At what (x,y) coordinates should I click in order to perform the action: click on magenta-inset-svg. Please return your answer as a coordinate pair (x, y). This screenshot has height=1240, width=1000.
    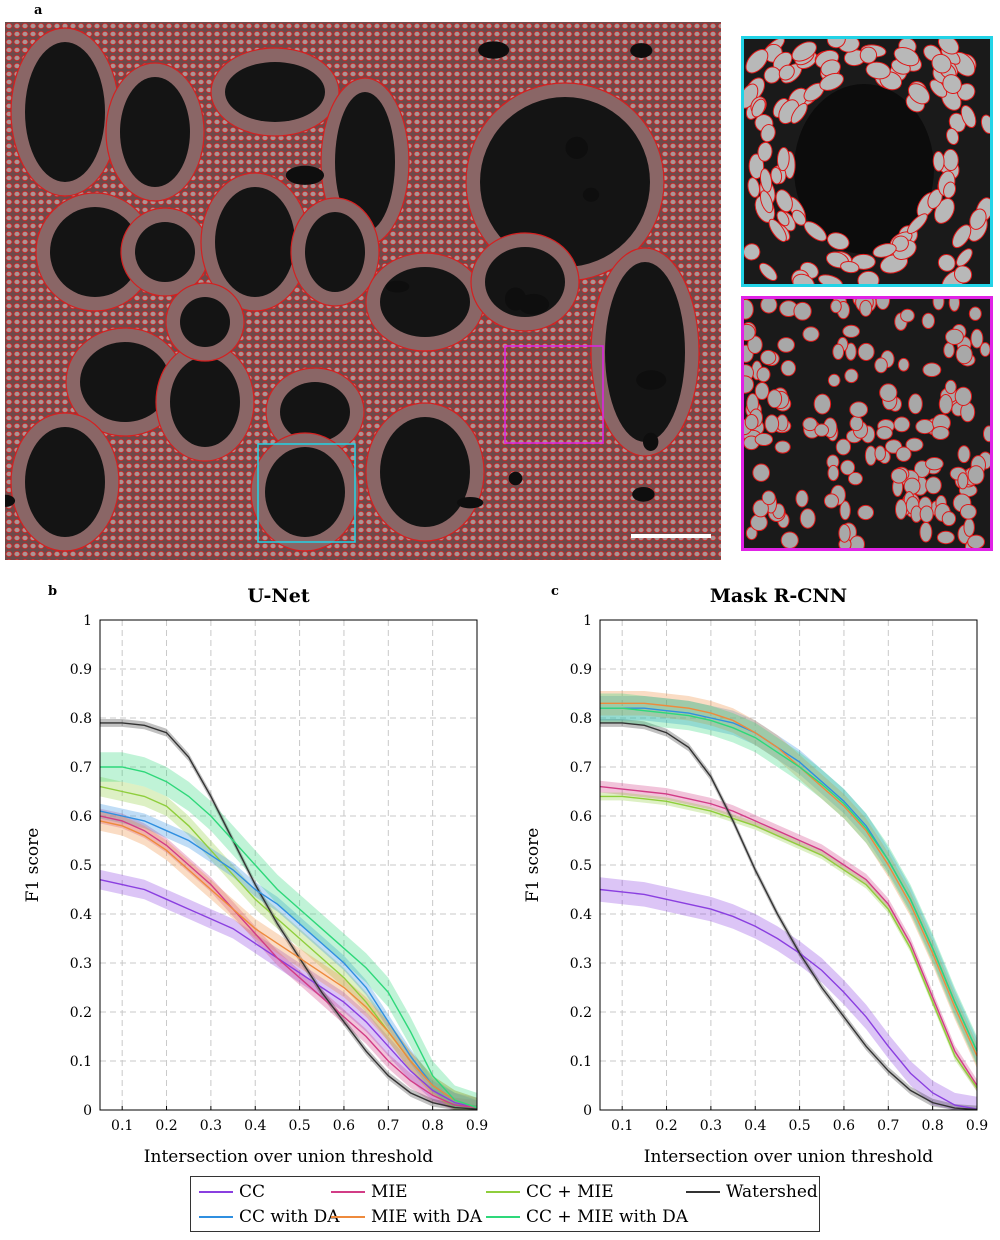
    Looking at the image, I should click on (867, 423).